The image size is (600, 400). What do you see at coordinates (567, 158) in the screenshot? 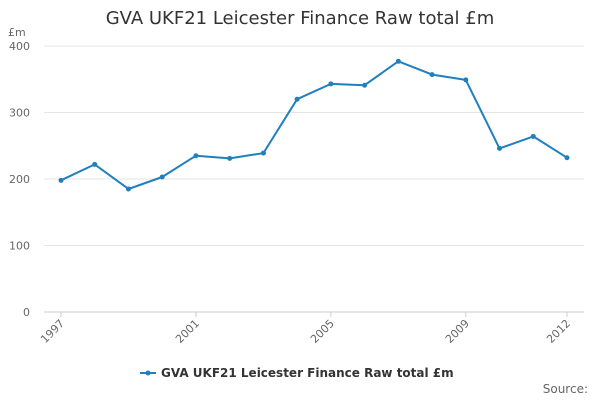
I see `data-point-2012` at bounding box center [567, 158].